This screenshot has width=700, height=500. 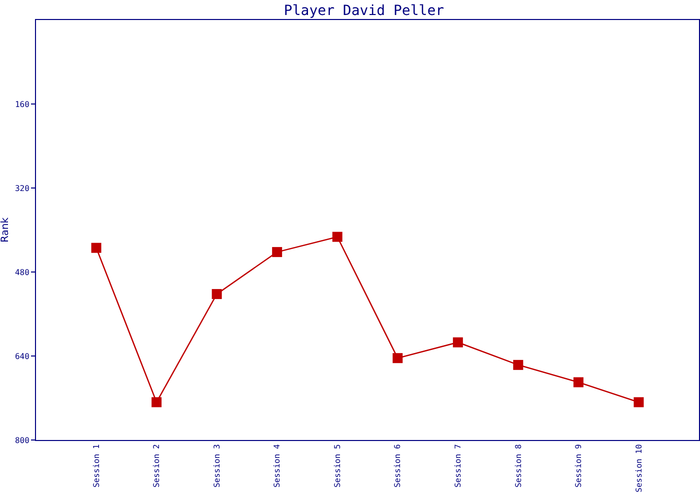 I want to click on x-tick-label: Session 6, so click(x=397, y=466).